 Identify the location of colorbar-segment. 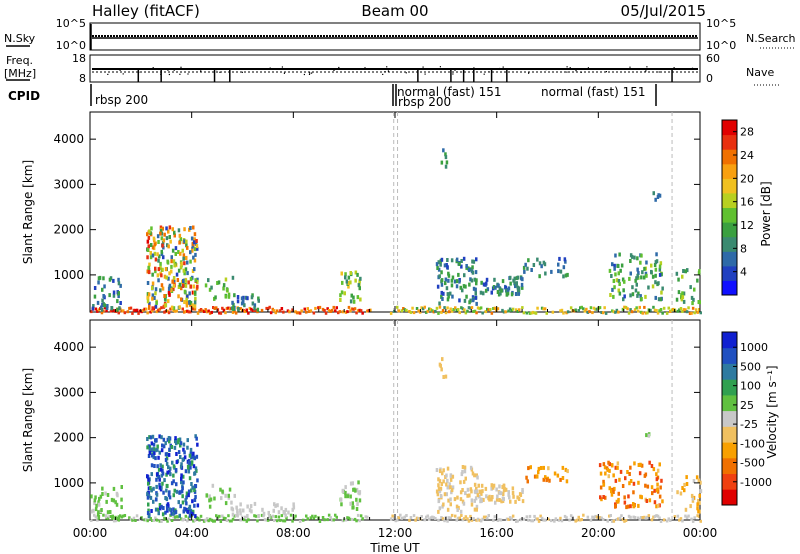
(729, 157).